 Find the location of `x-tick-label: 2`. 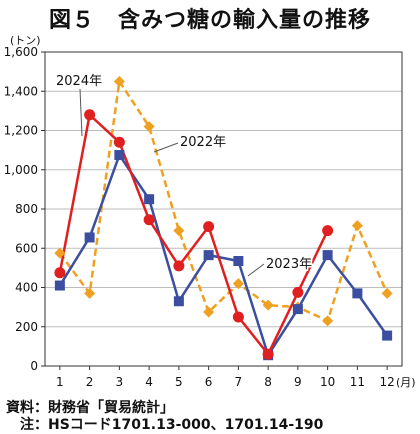

x-tick-label: 2 is located at coordinates (90, 382).